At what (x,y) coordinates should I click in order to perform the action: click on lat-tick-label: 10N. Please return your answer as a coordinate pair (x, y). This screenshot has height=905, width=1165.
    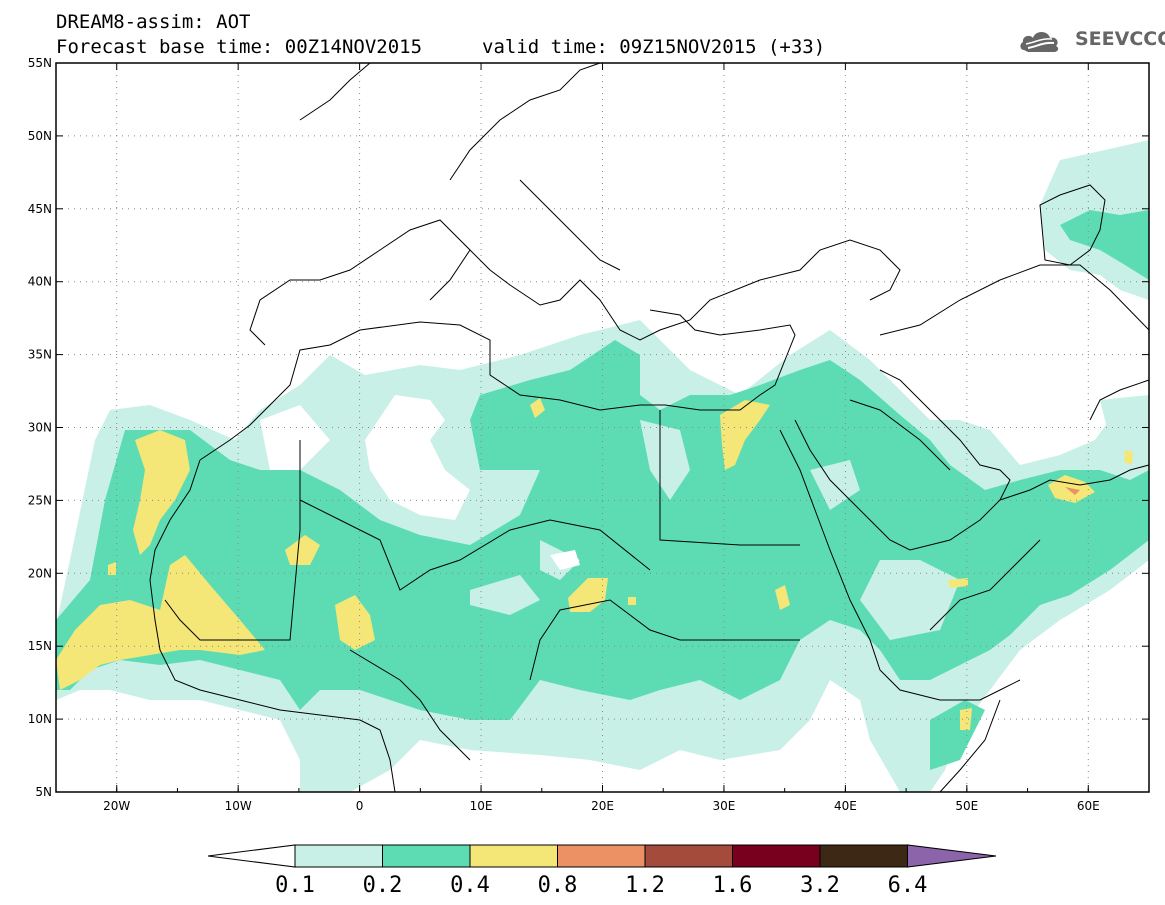
    Looking at the image, I should click on (40, 719).